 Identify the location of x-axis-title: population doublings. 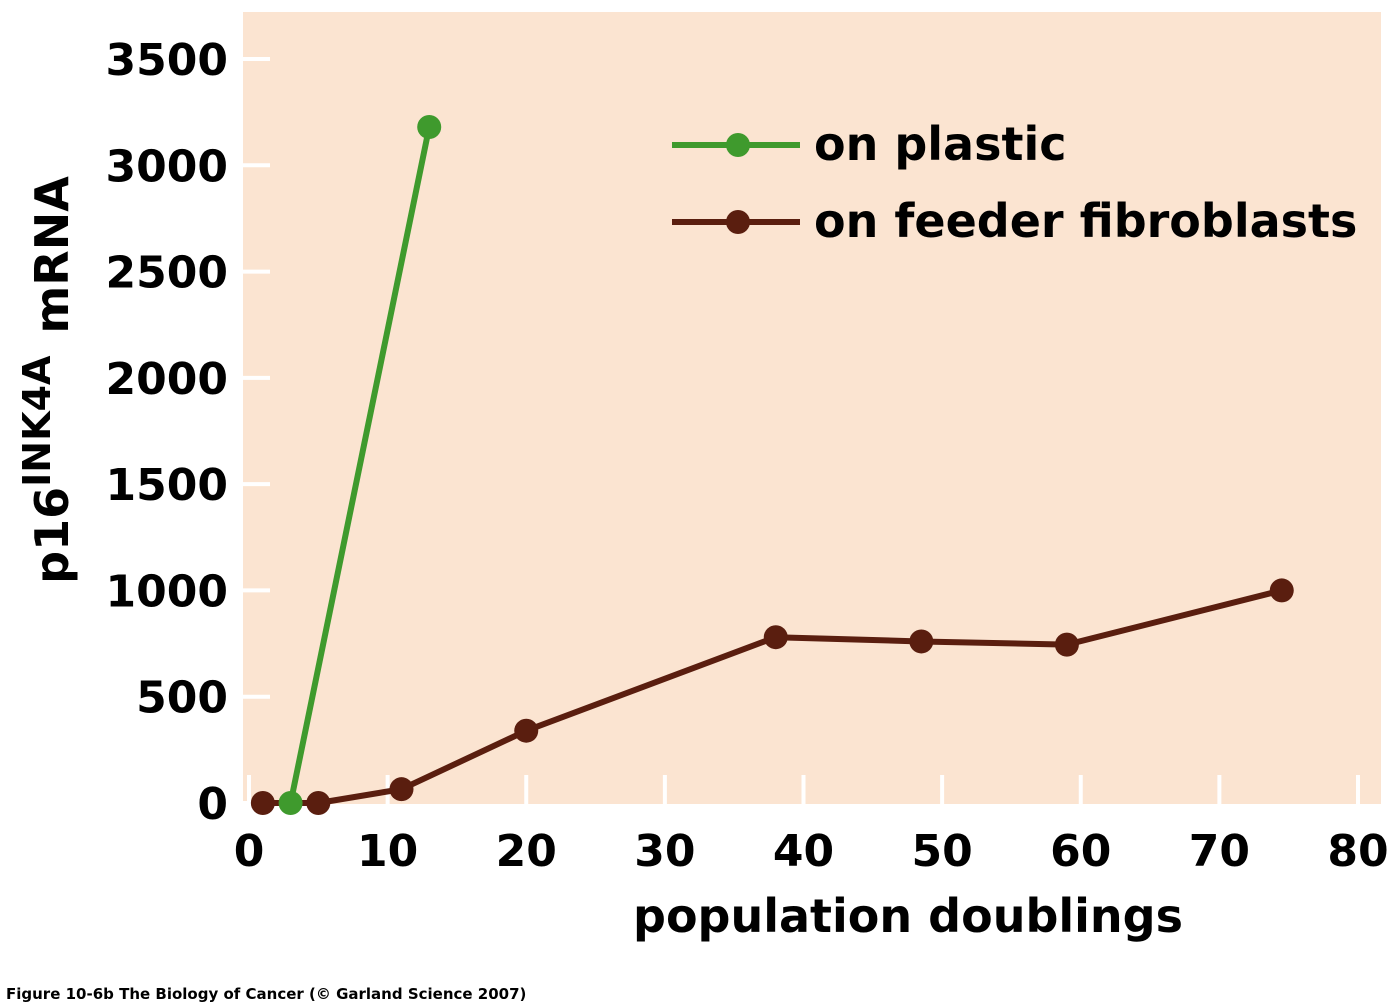
(908, 916).